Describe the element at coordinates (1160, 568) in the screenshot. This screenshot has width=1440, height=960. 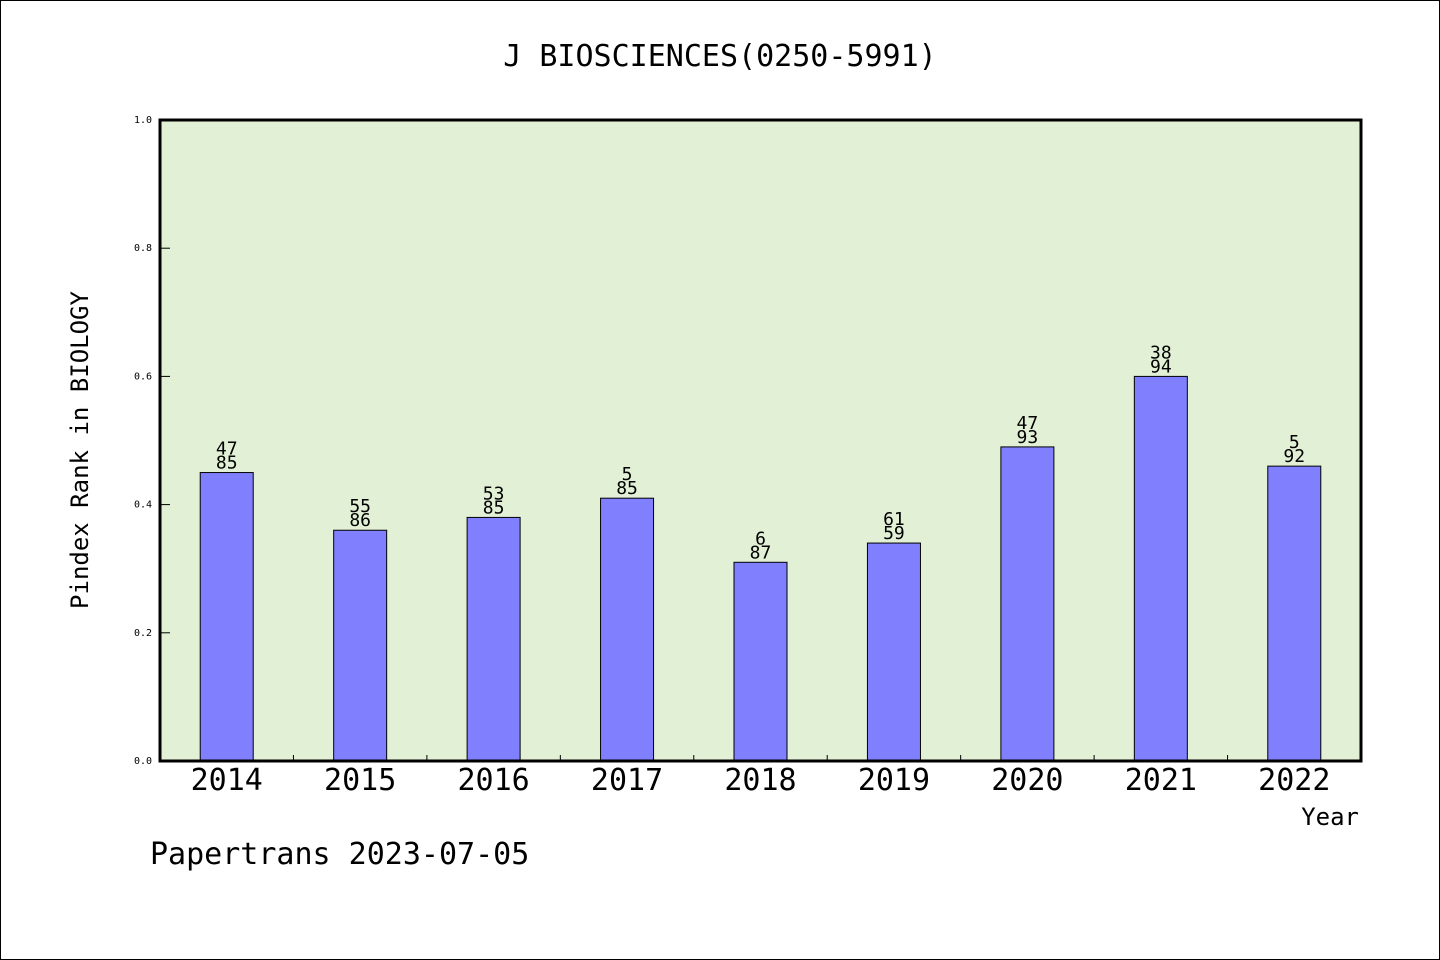
I see `bar-2021` at that location.